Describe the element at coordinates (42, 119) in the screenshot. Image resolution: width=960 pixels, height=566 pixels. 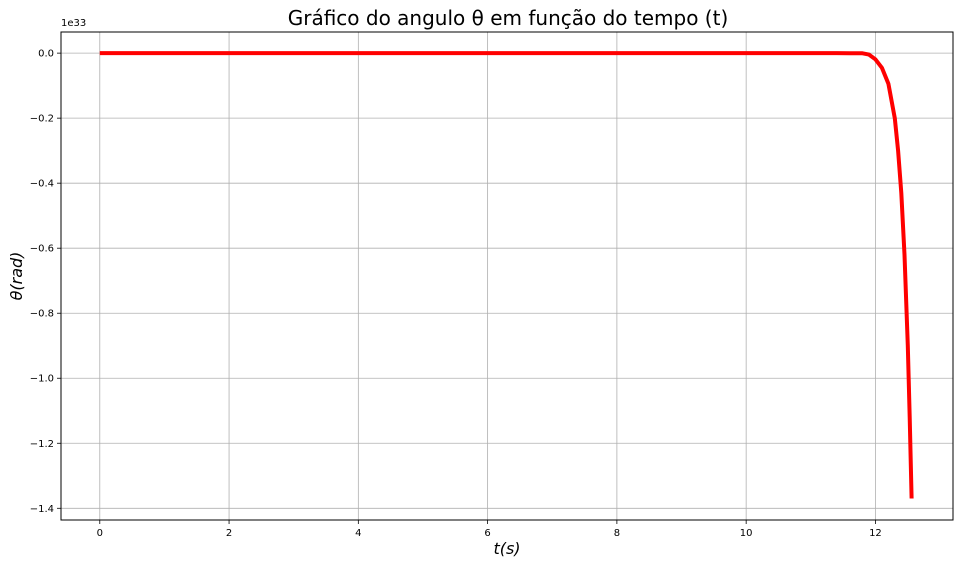
I see `y-tick-label: −0.2` at that location.